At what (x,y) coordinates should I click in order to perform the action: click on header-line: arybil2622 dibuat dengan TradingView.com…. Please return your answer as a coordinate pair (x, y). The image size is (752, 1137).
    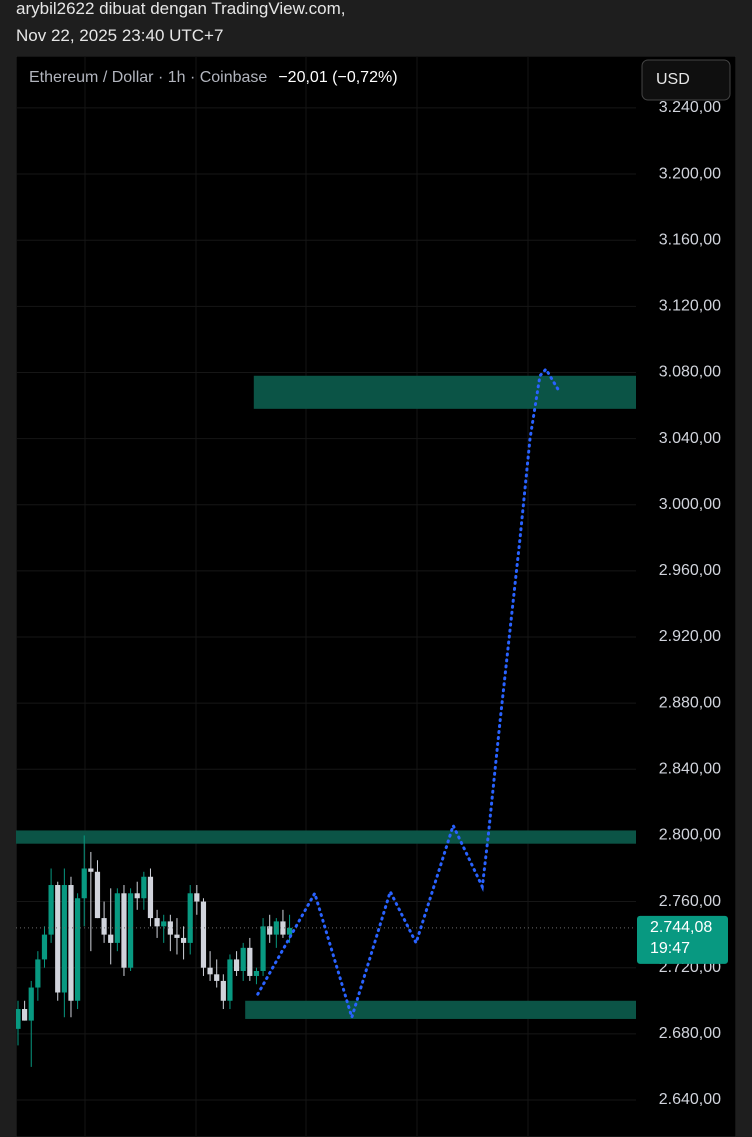
    Looking at the image, I should click on (181, 9).